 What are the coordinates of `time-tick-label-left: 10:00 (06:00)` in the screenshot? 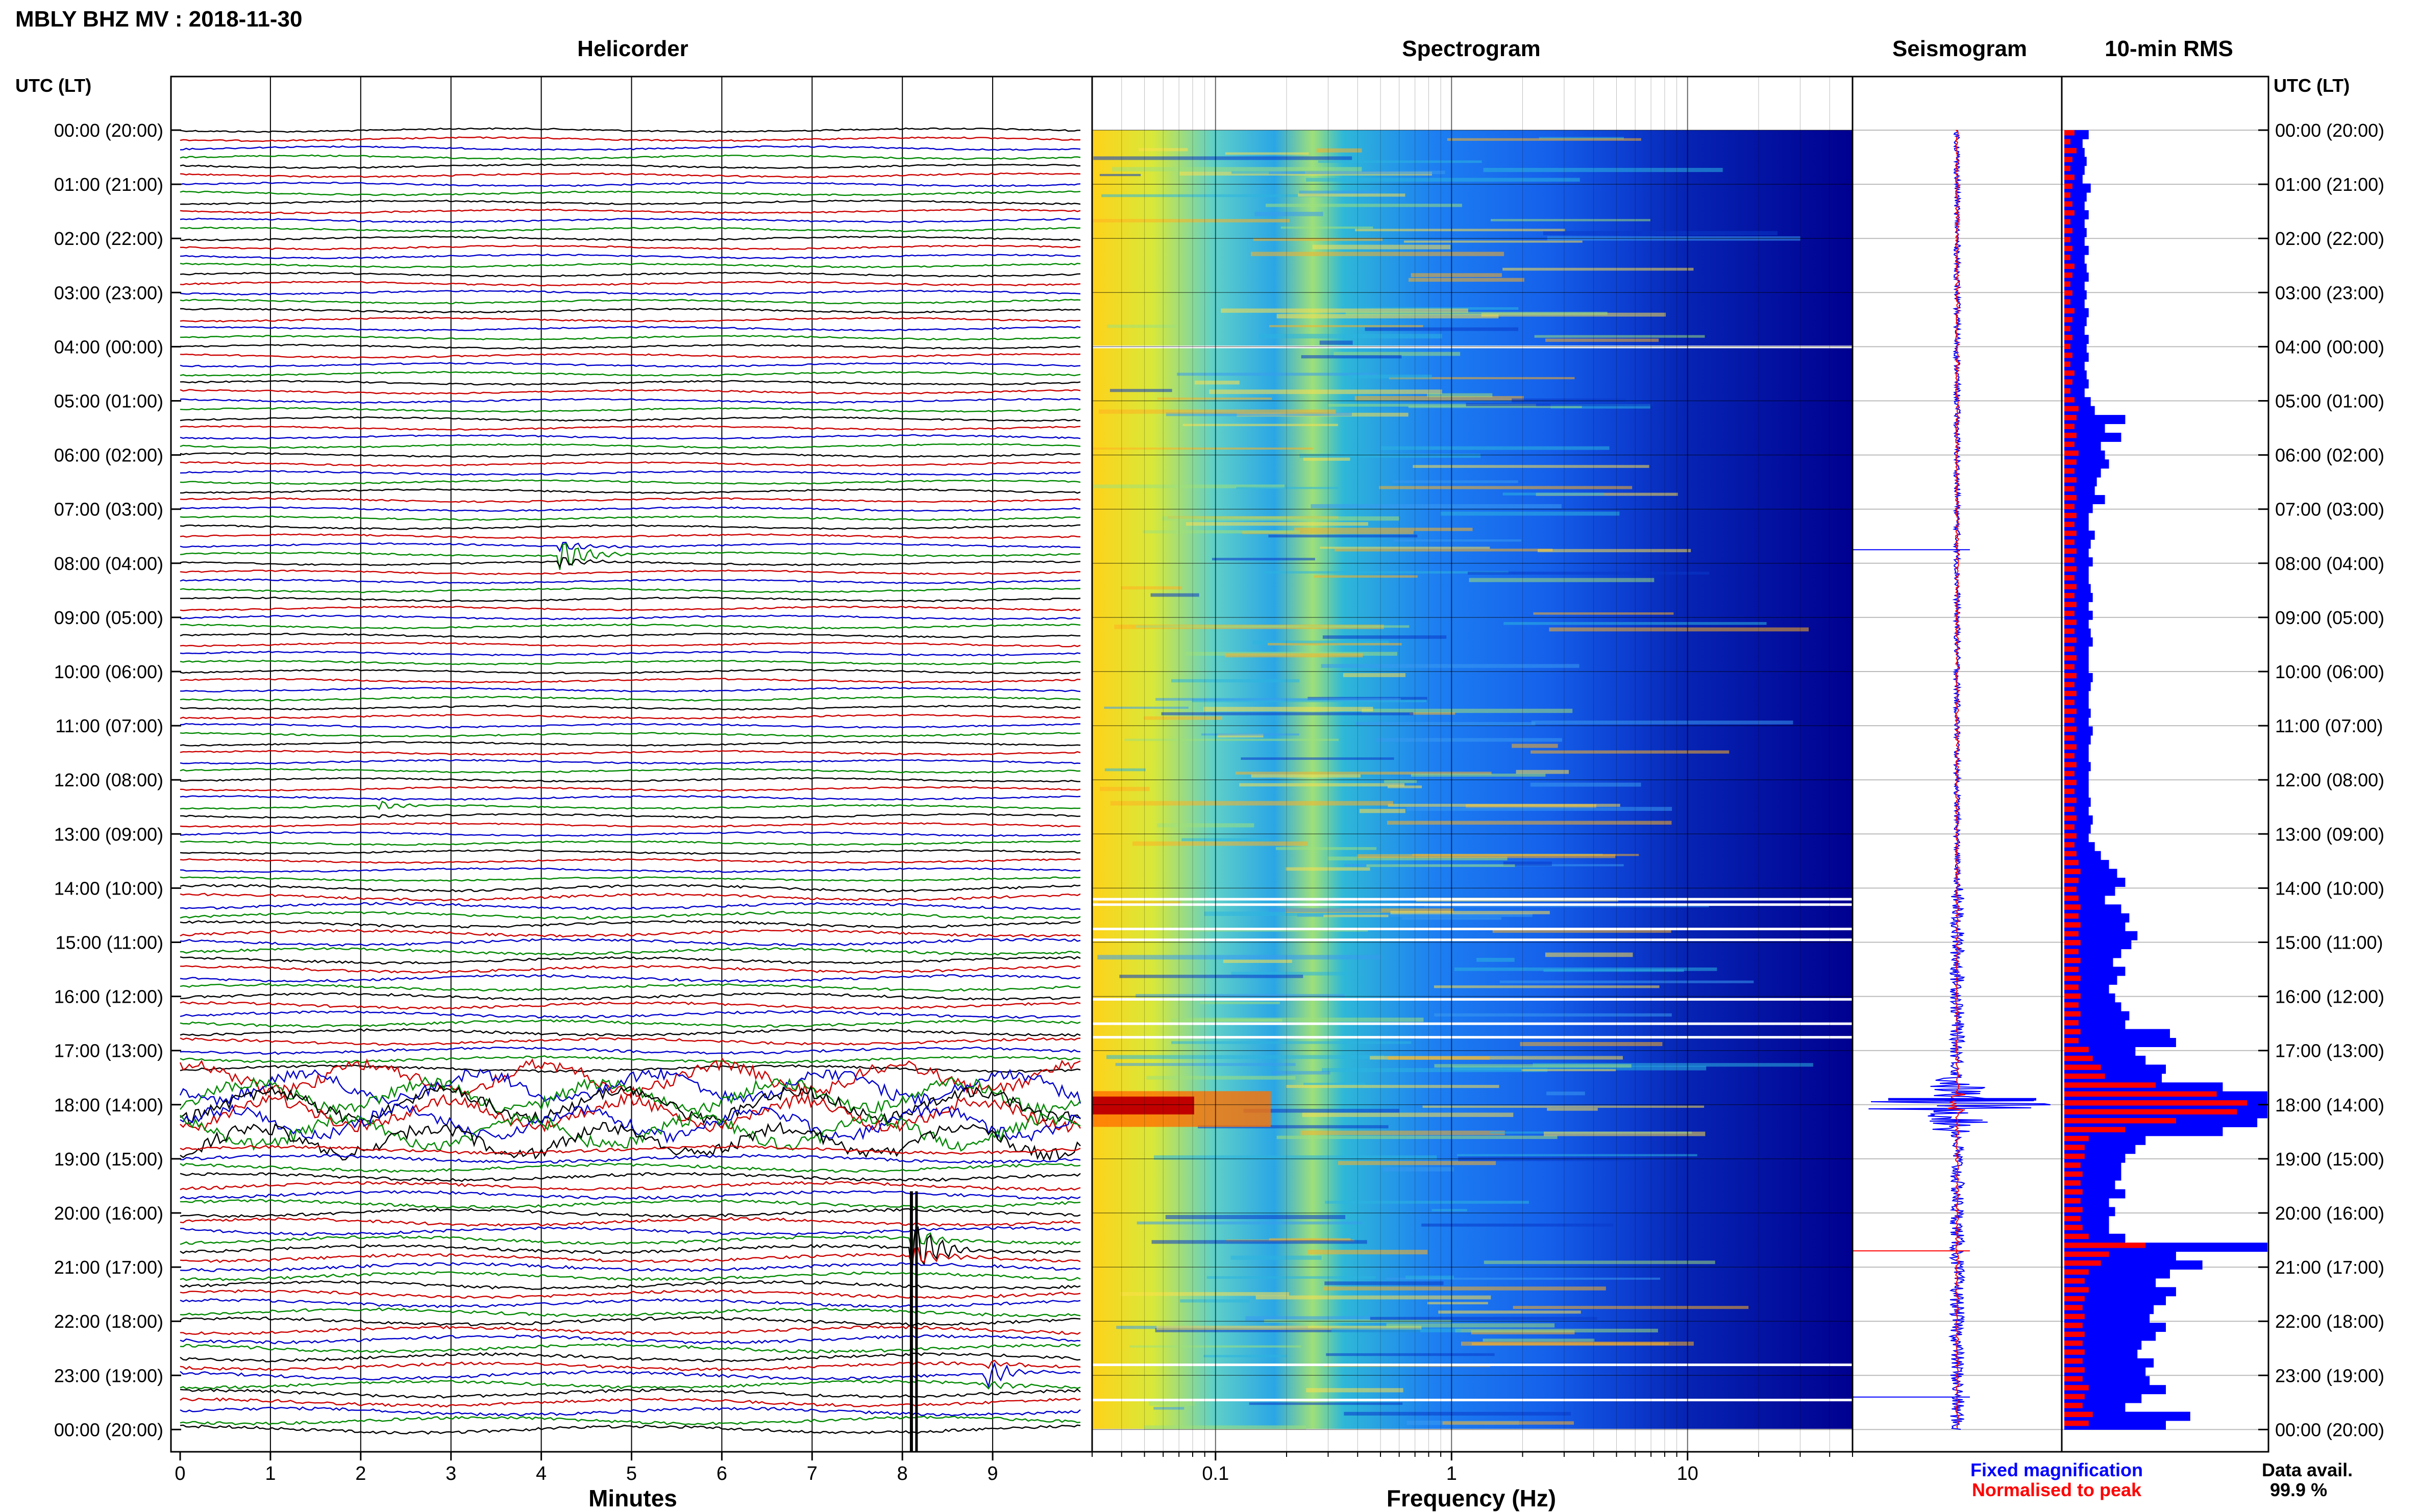 It's located at (108, 671).